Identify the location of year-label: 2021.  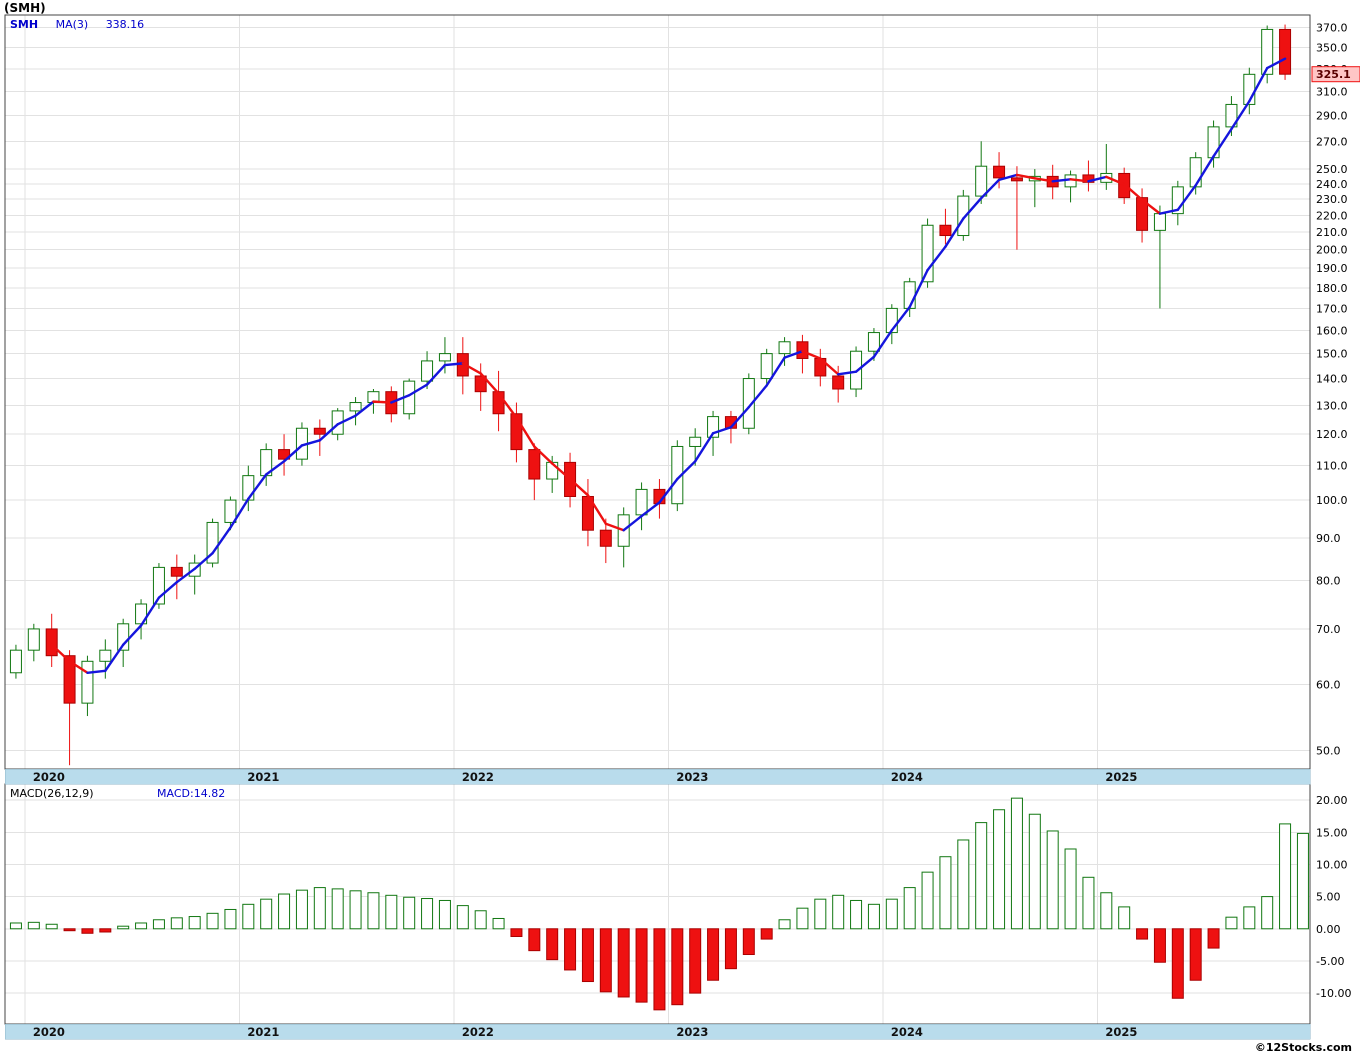
(263, 1032).